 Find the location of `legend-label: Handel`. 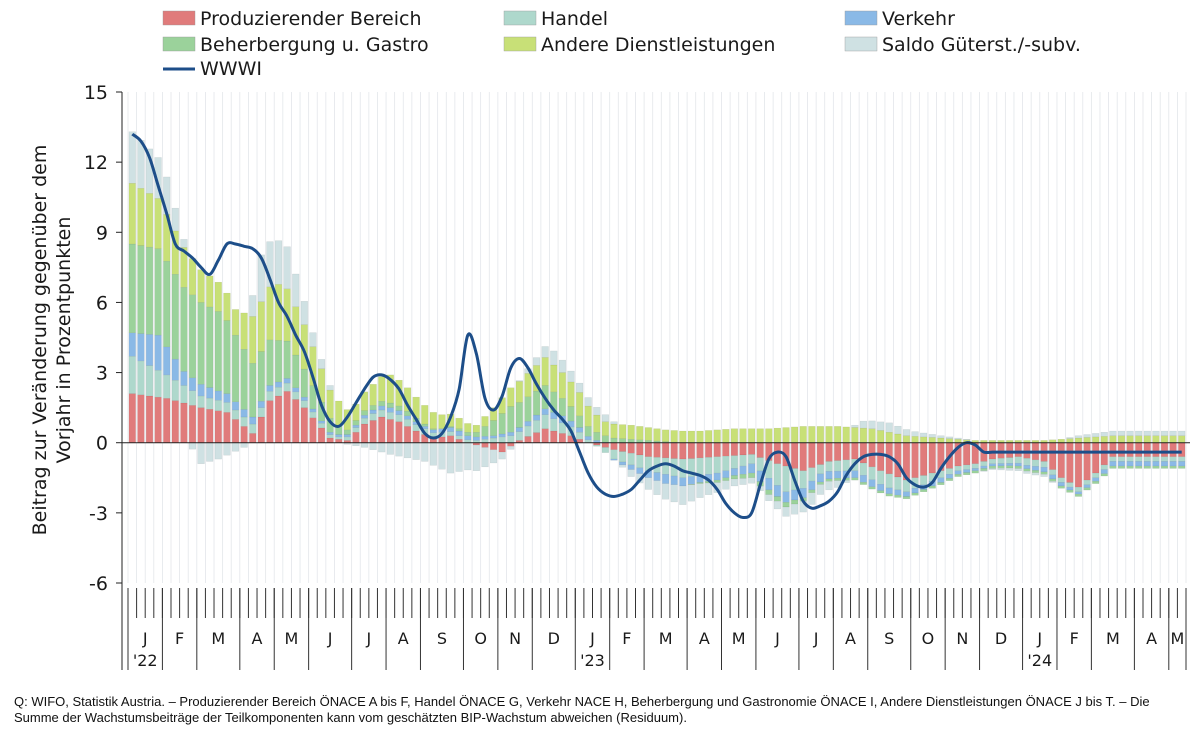

legend-label: Handel is located at coordinates (574, 19).